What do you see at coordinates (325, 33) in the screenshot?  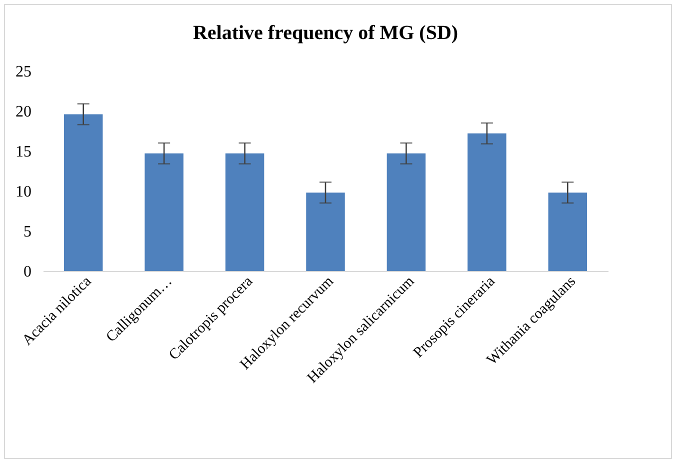 I see `chart-title: Relative frequency of MG (SD)` at bounding box center [325, 33].